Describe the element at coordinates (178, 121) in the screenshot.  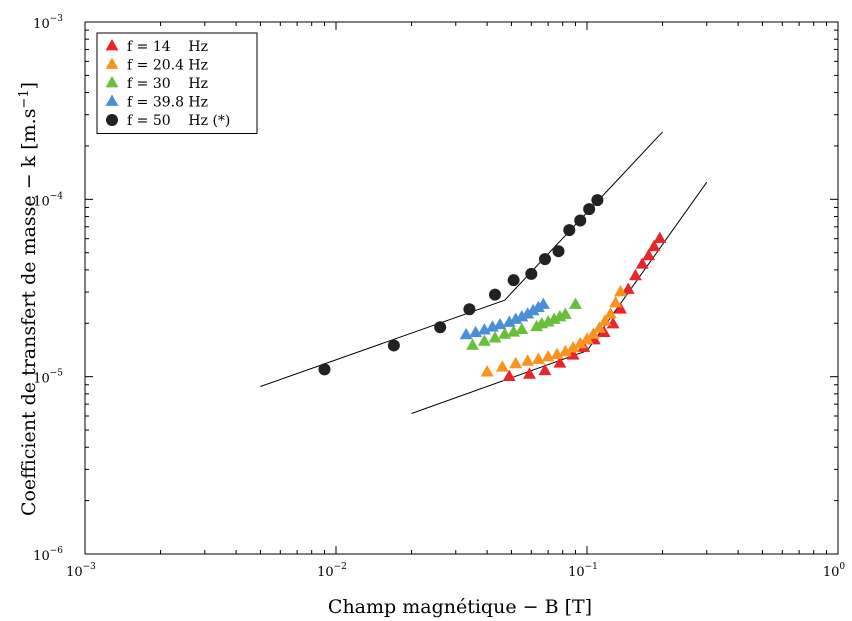
I see `legend-entry-label: f = 50 Hz (*)` at that location.